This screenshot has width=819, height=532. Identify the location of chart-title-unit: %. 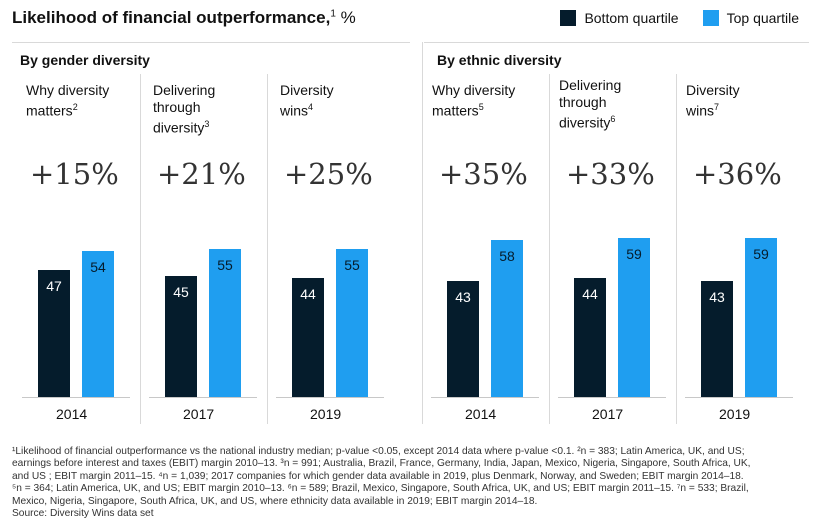
(345, 17).